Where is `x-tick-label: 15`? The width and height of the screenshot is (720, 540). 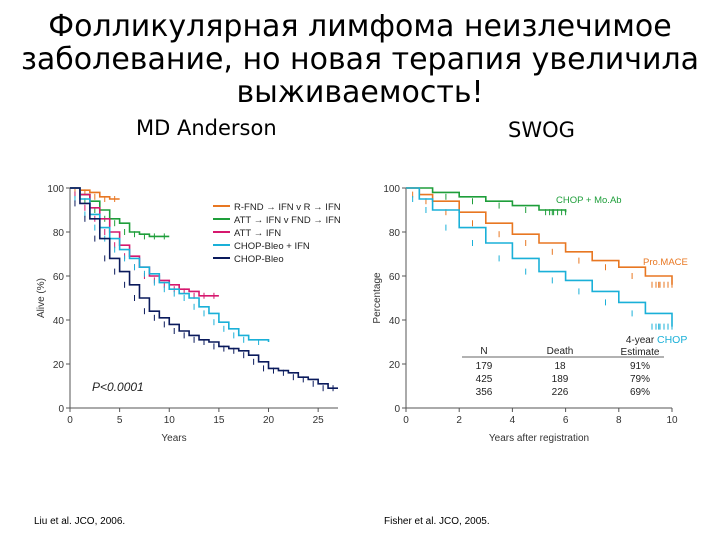
x-tick-label: 15 is located at coordinates (219, 420).